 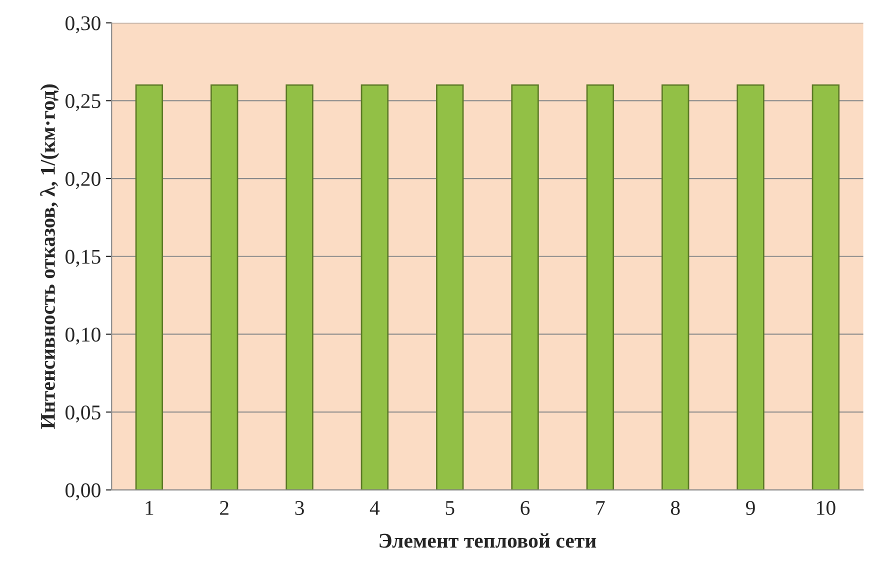 I want to click on x-tick-label: 10, so click(x=826, y=507).